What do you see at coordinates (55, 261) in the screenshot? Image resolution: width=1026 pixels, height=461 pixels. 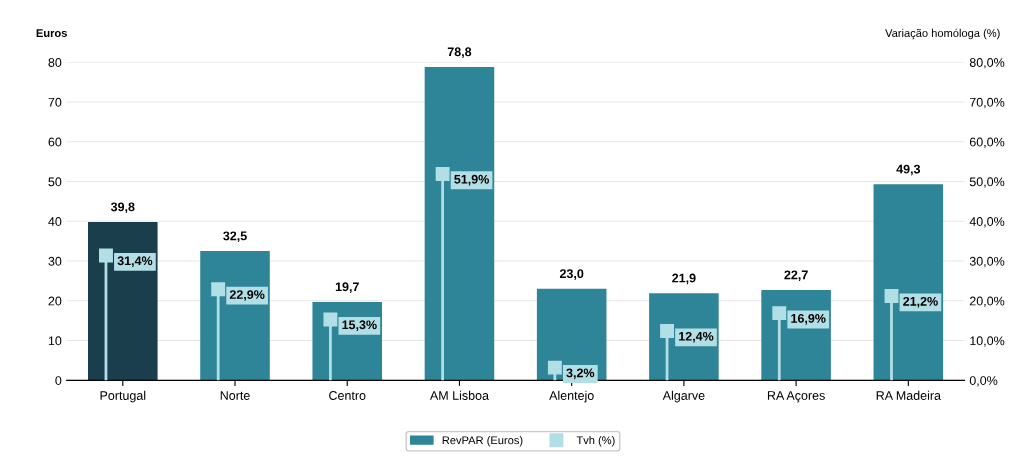 I see `y-tick-label: 30` at bounding box center [55, 261].